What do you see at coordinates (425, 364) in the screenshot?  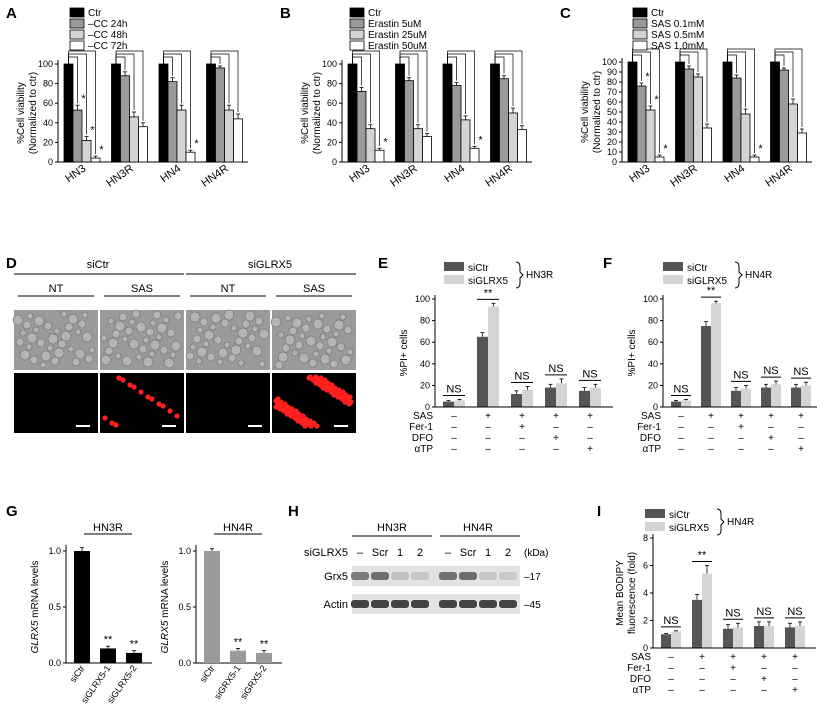 I see `y-tick-label: 40` at bounding box center [425, 364].